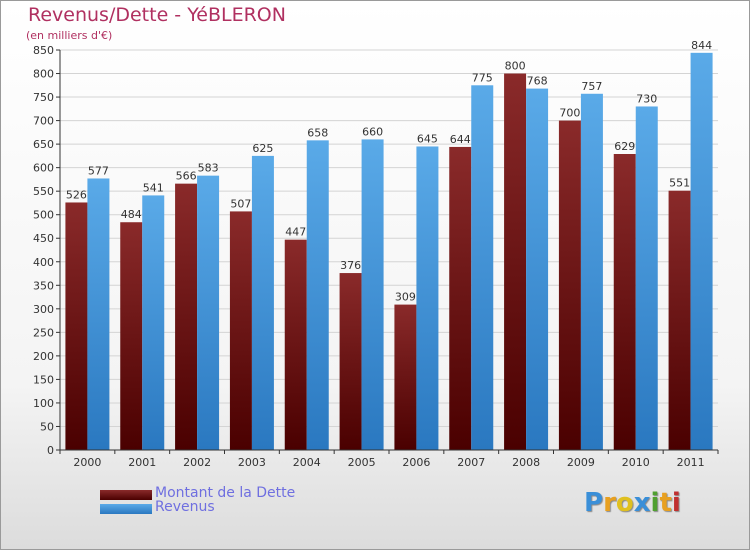 The image size is (750, 550). What do you see at coordinates (594, 503) in the screenshot?
I see `logo-letter: P` at bounding box center [594, 503].